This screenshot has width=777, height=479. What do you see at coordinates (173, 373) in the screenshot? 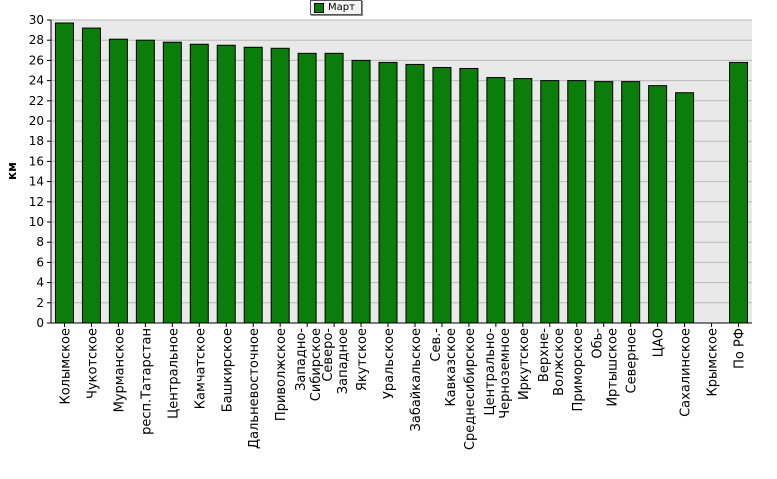
I see `x-tick-label: Центральное` at bounding box center [173, 373].